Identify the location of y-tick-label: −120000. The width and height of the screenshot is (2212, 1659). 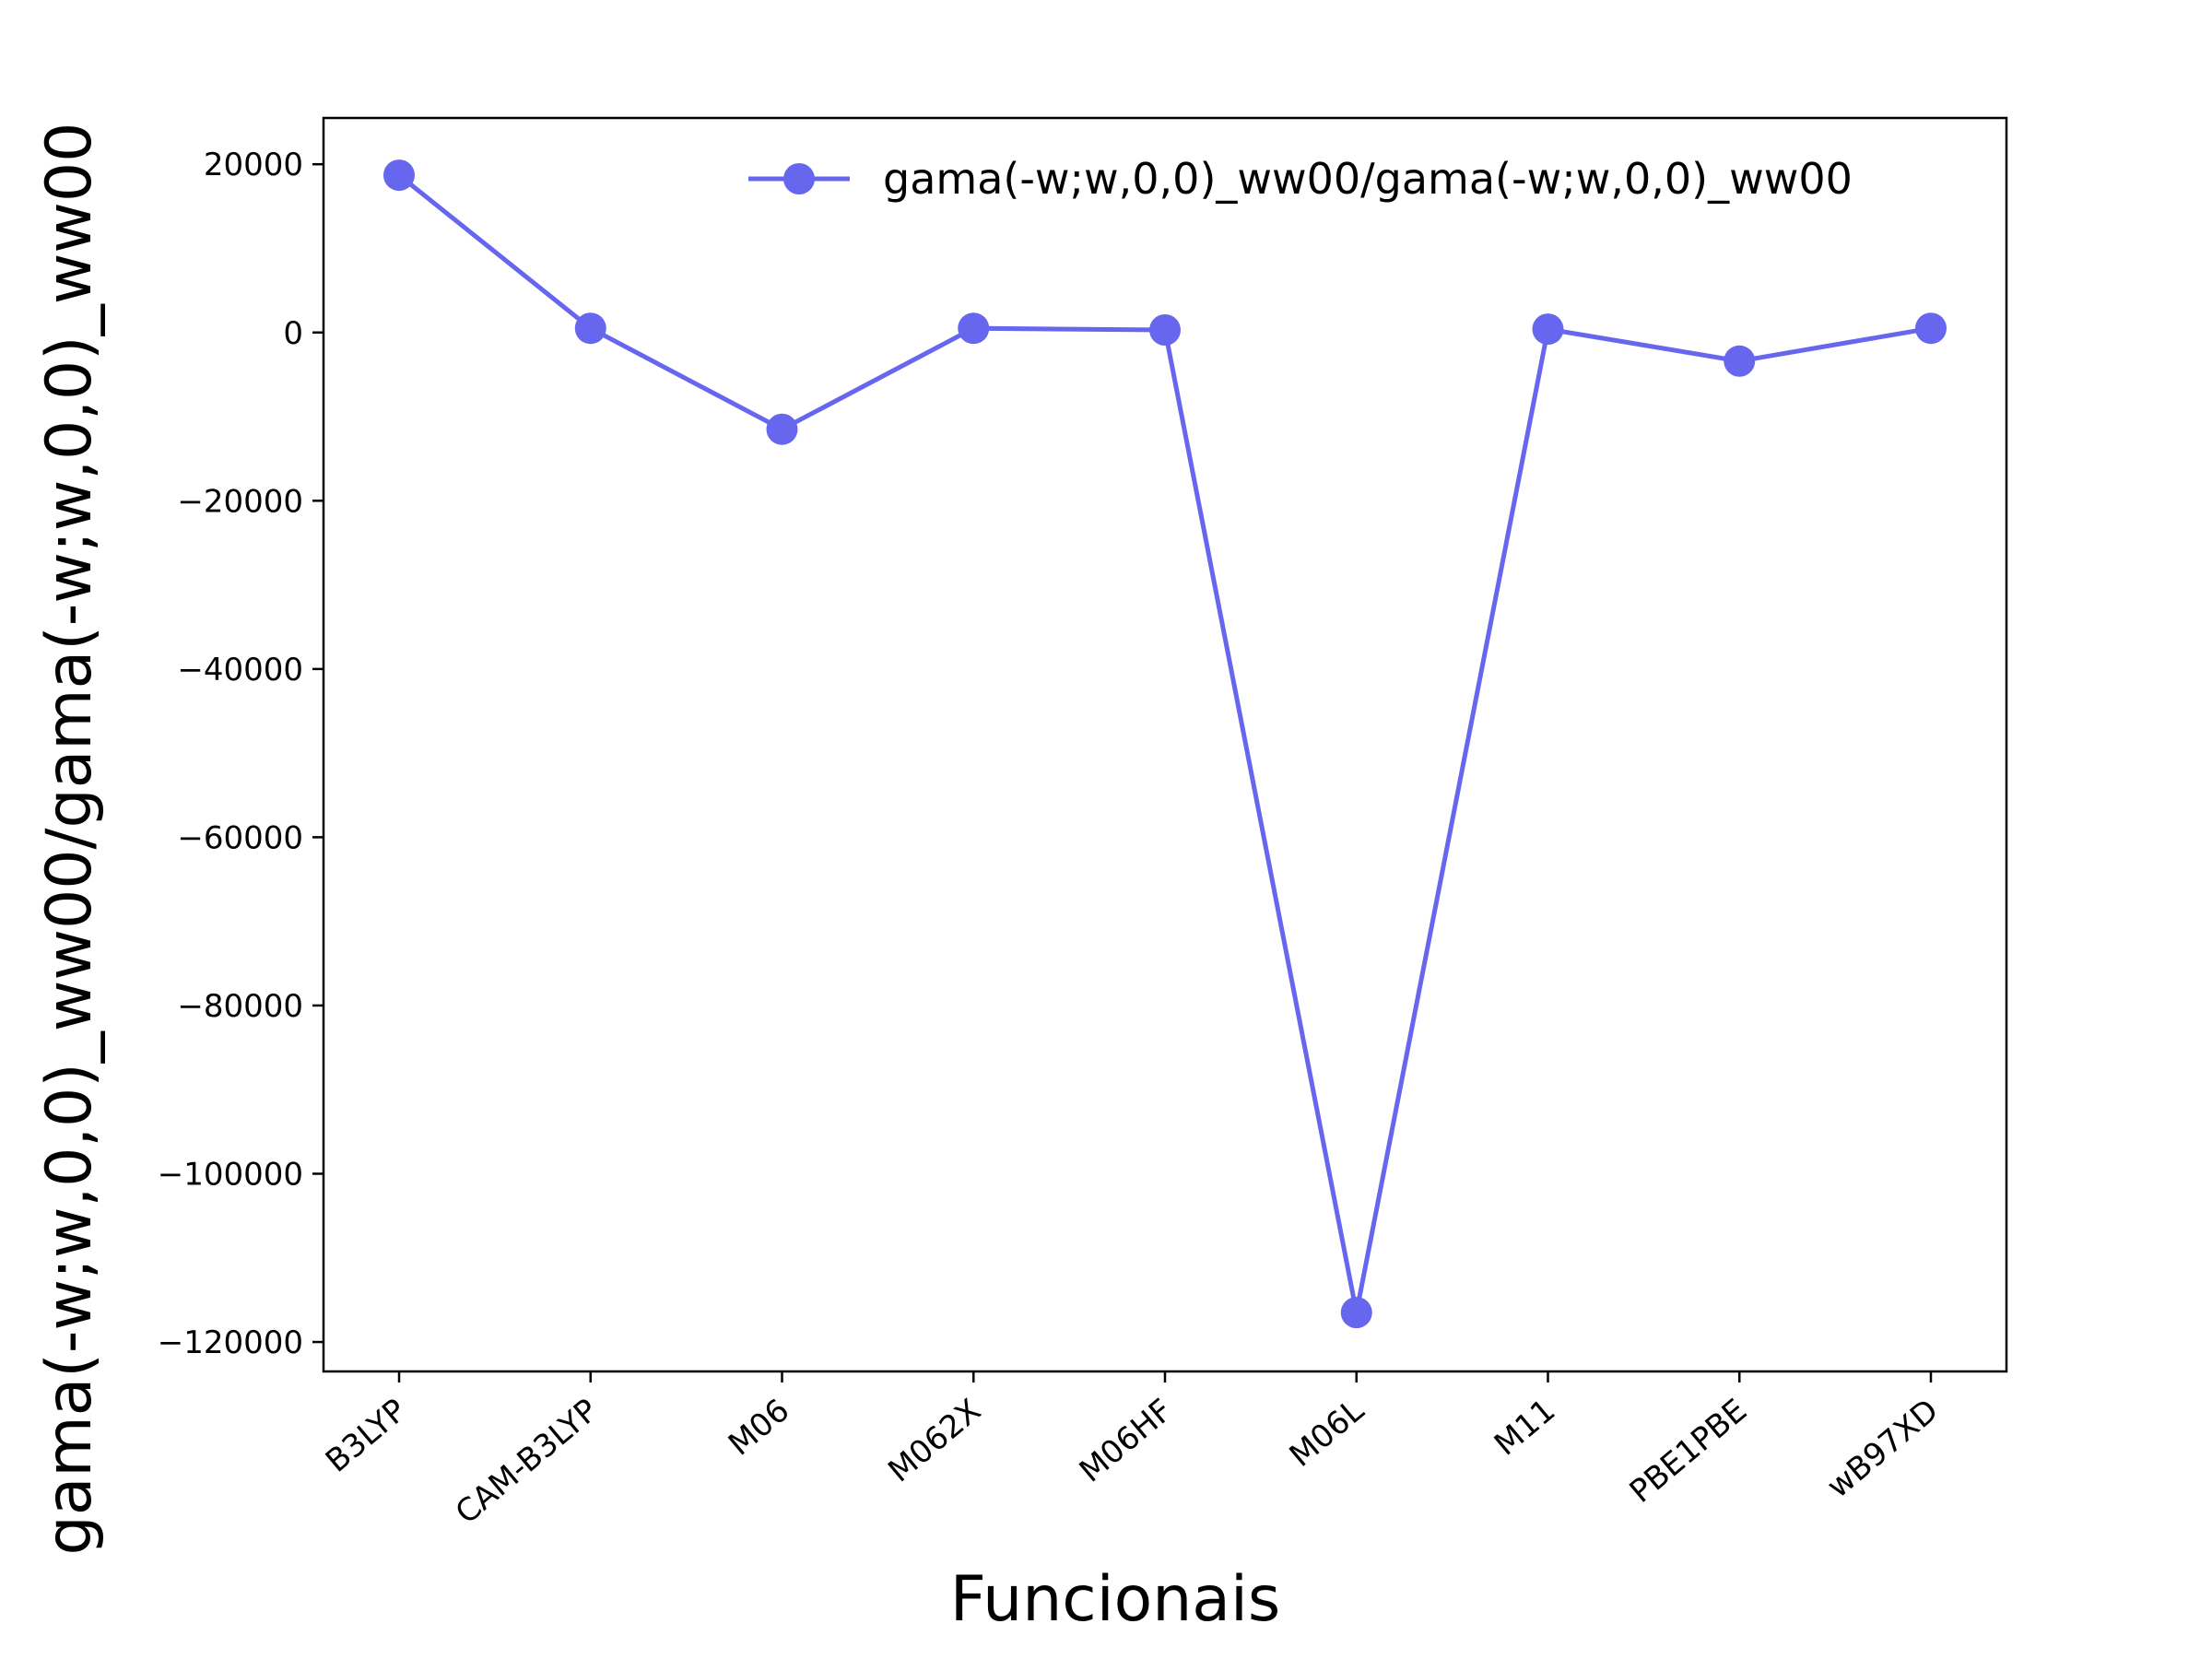
(230, 1342).